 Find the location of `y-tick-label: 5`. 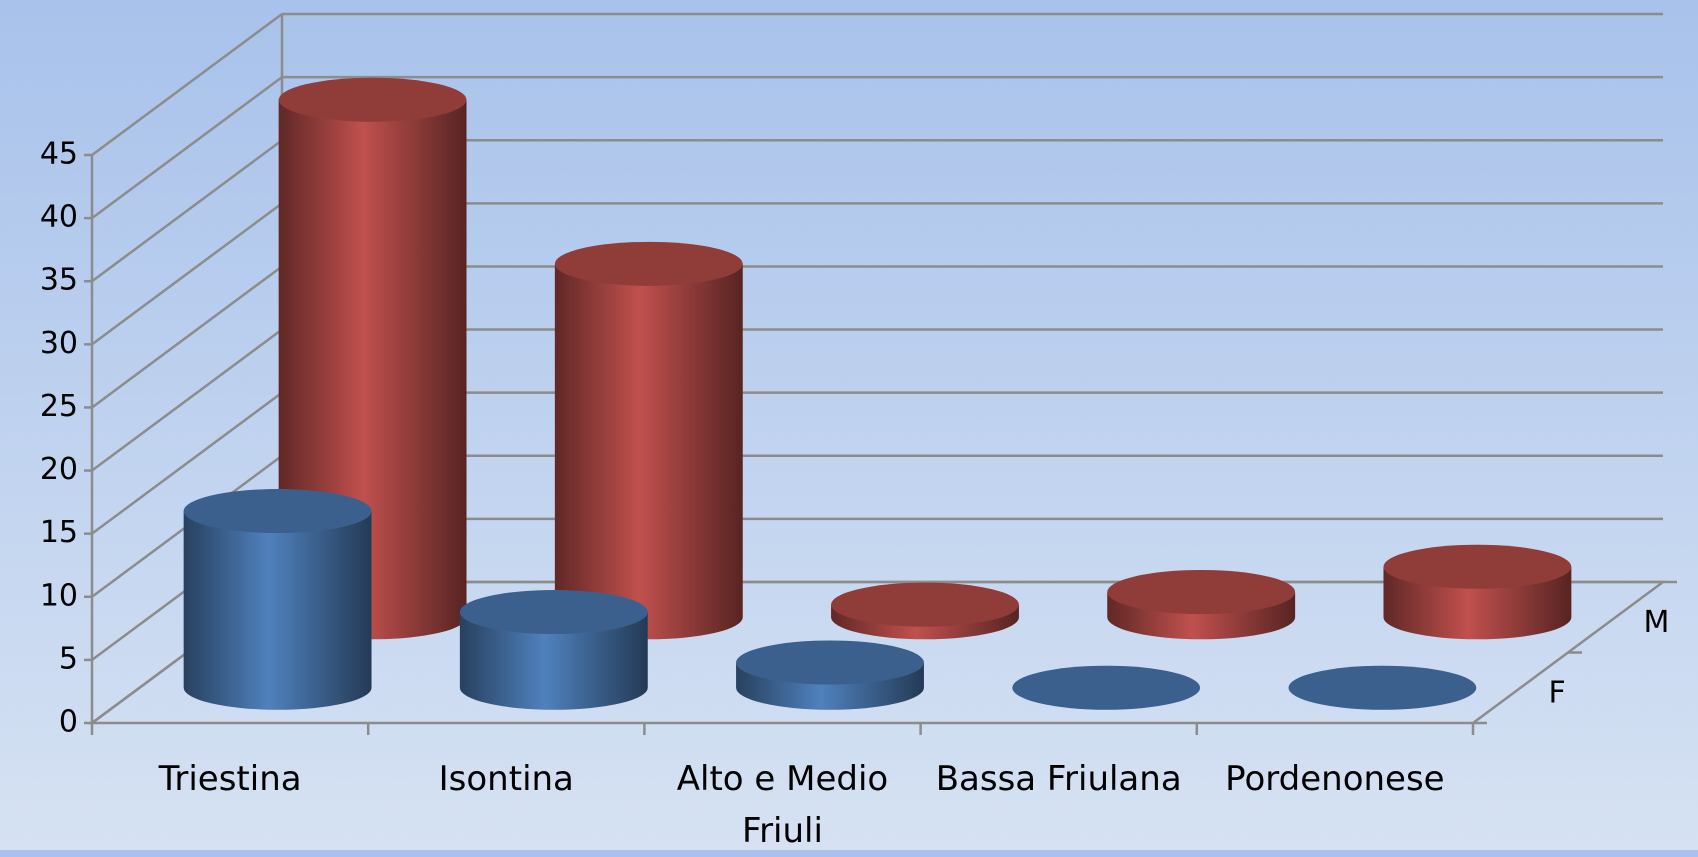

y-tick-label: 5 is located at coordinates (68, 658).